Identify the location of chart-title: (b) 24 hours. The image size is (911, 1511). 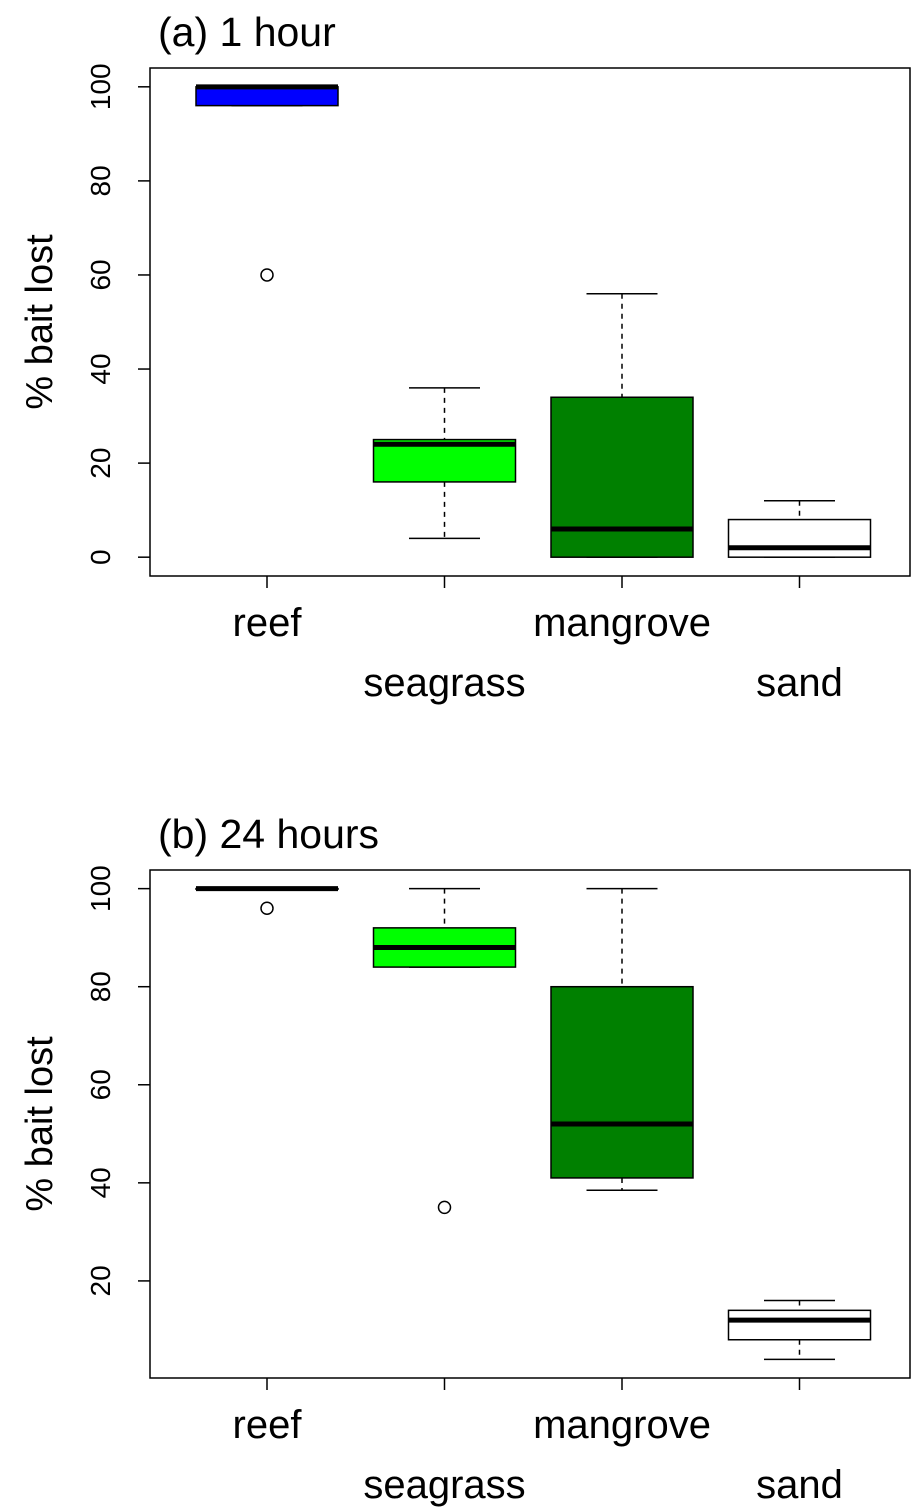
(268, 834).